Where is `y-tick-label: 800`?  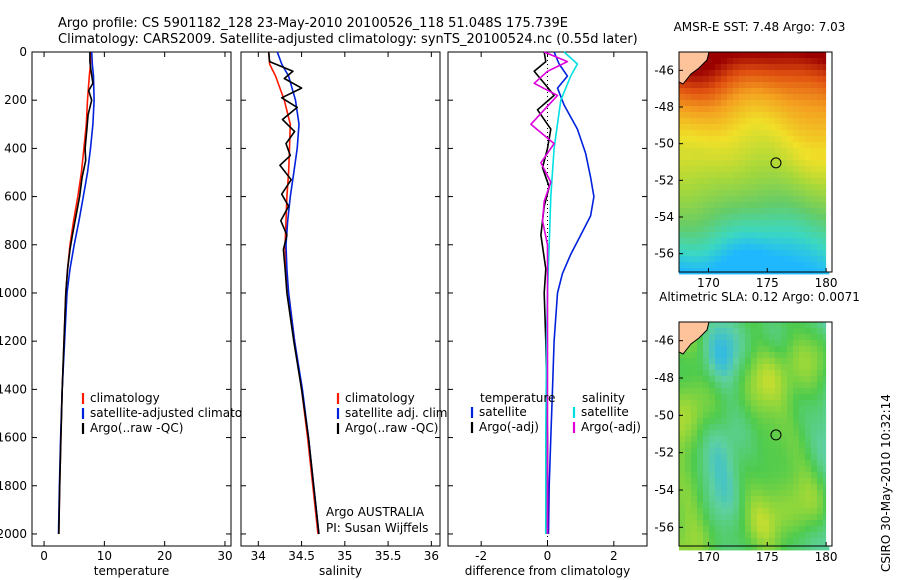 y-tick-label: 800 is located at coordinates (15, 245).